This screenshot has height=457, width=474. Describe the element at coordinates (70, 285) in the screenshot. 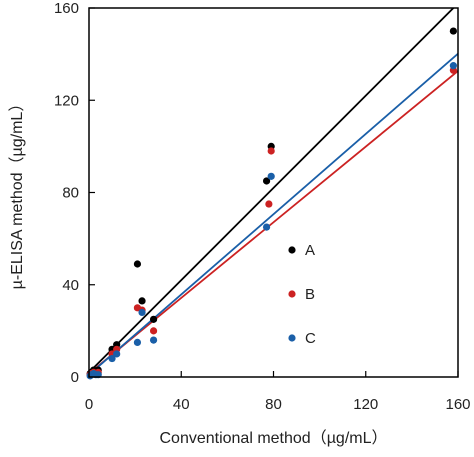

I see `y-tick-label: 40` at that location.